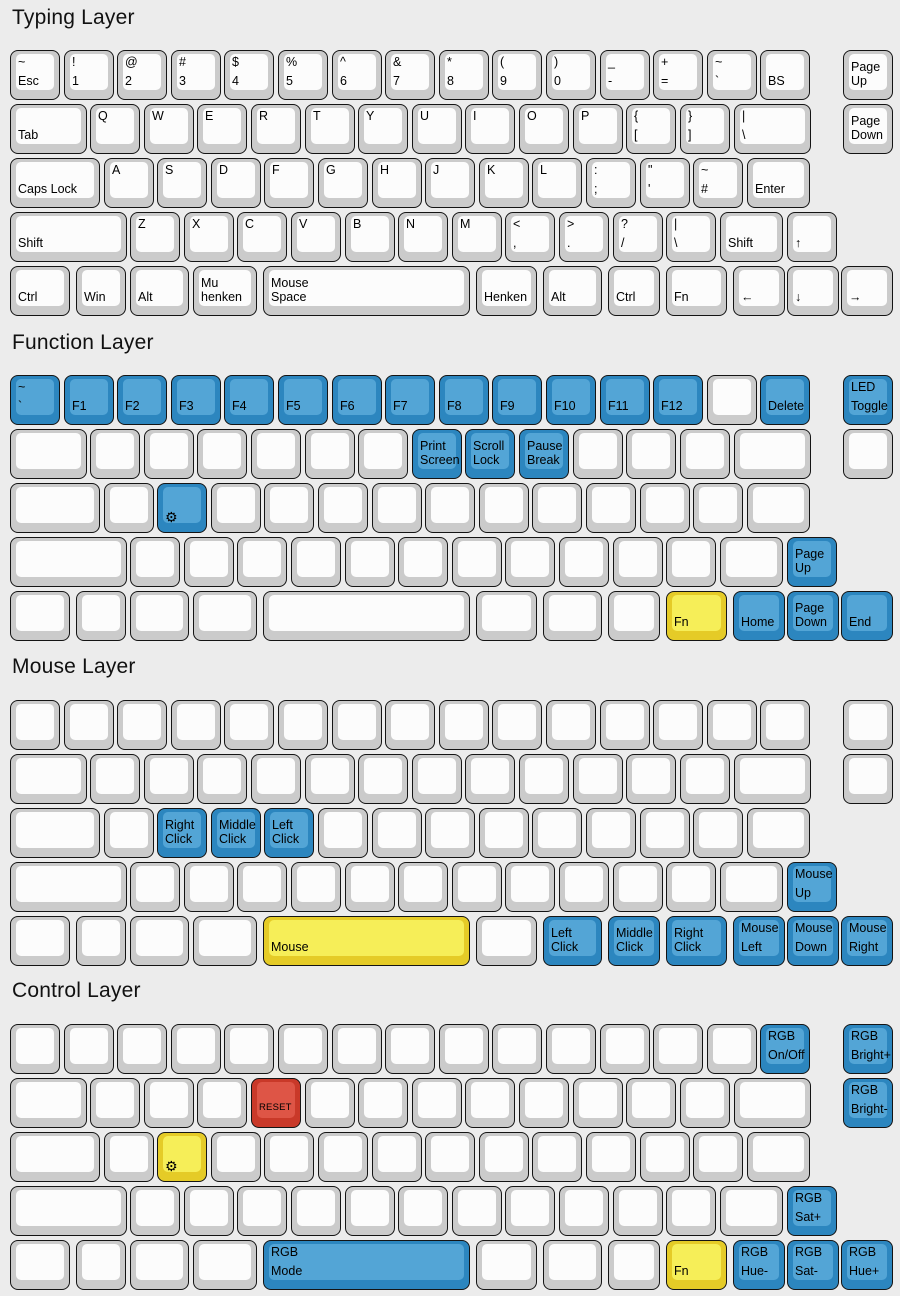 Image resolution: width=900 pixels, height=1296 pixels. What do you see at coordinates (437, 454) in the screenshot?
I see `key-print-screen: Print Screen` at bounding box center [437, 454].